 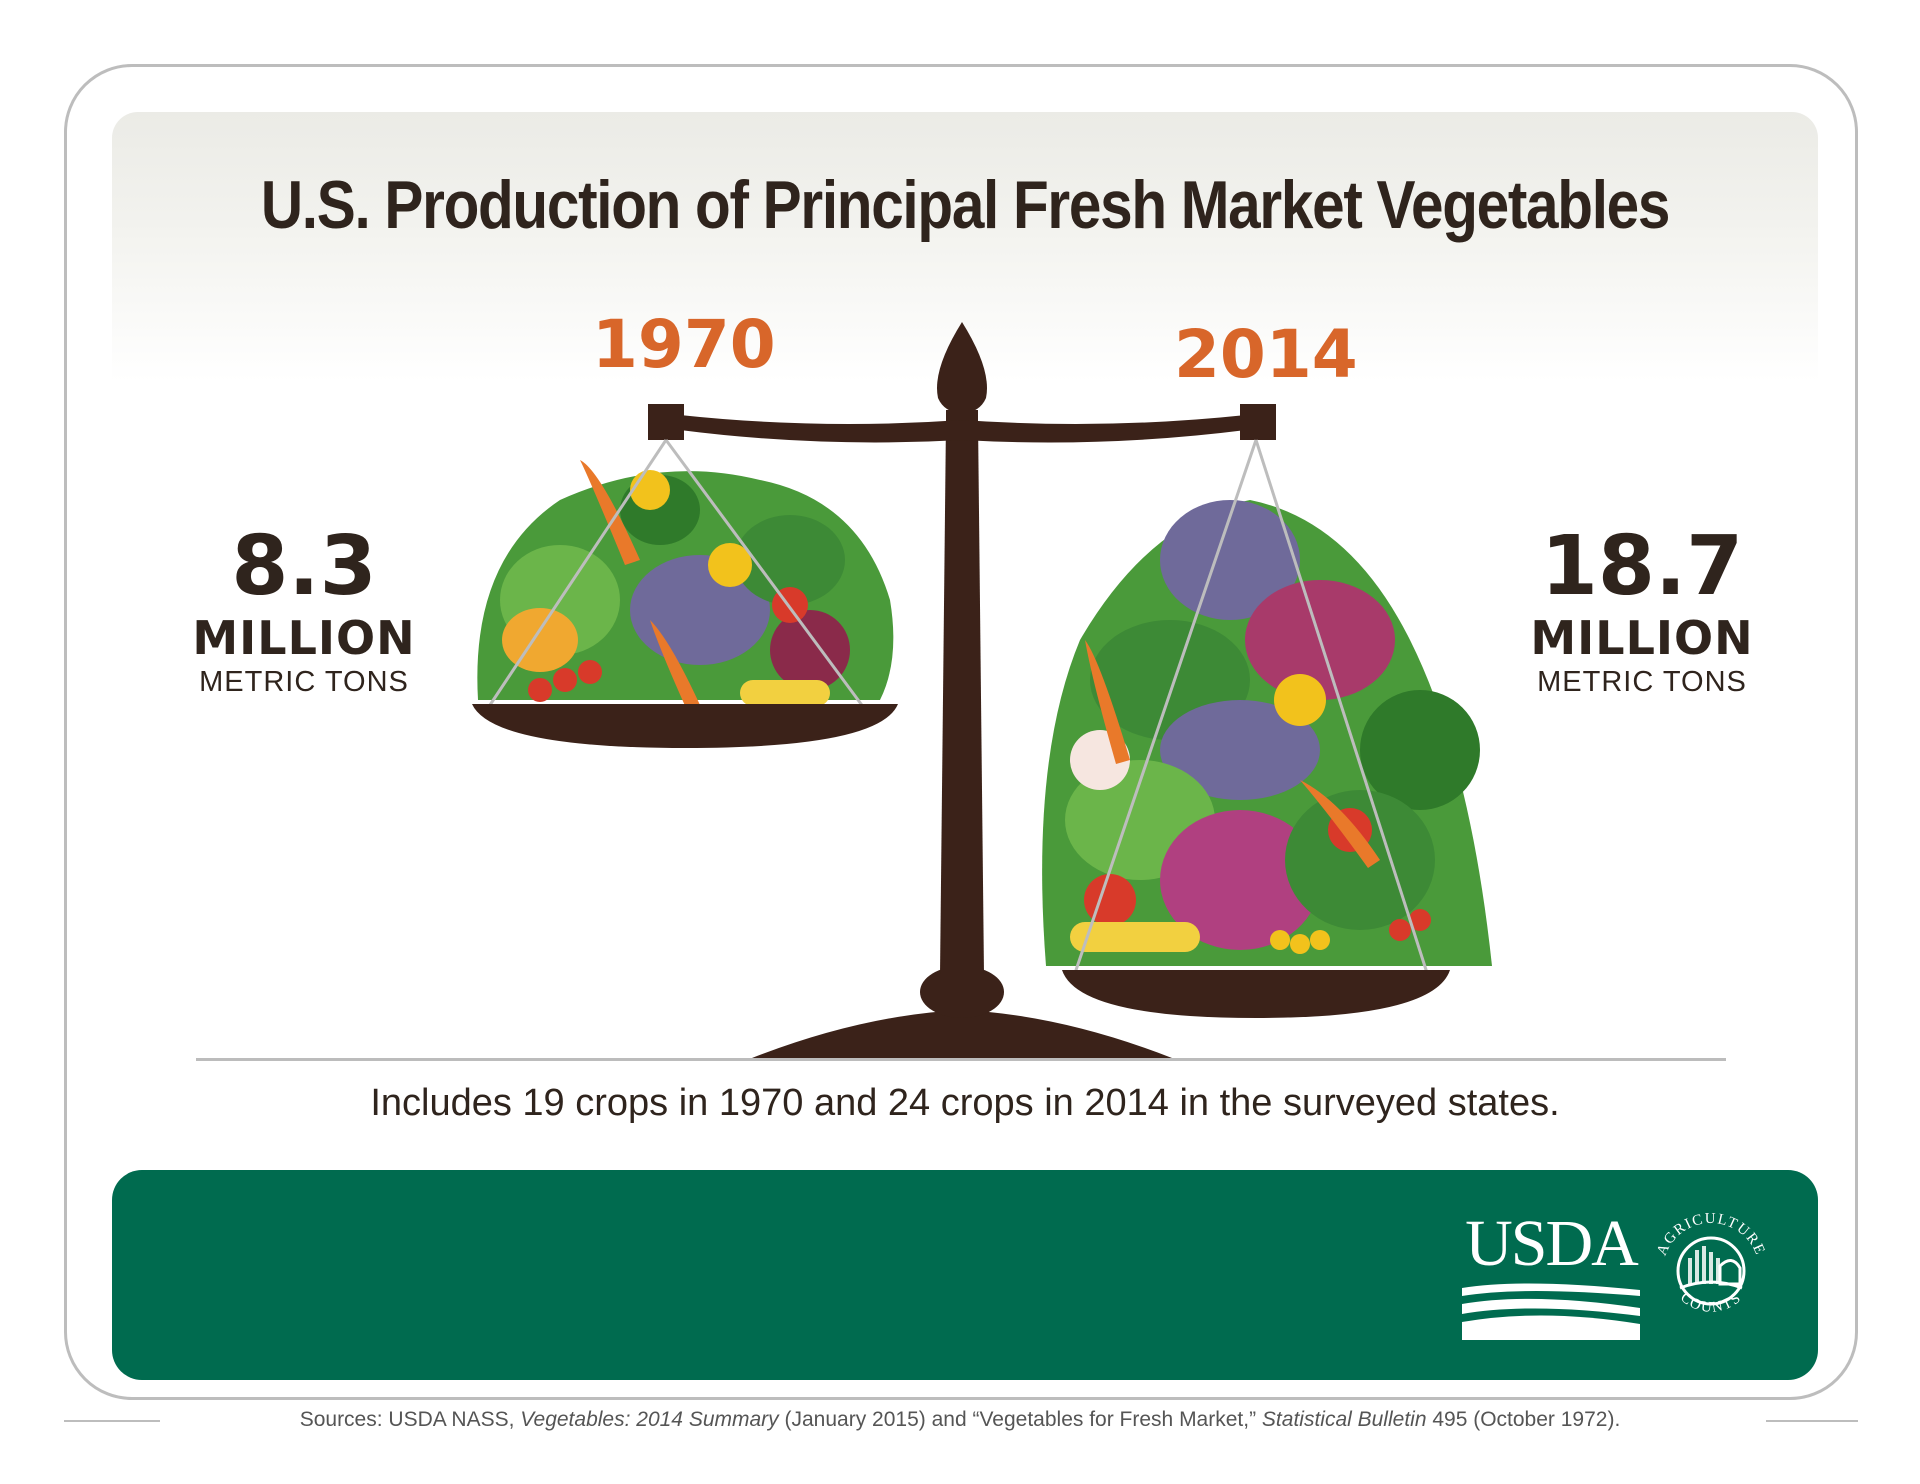 What do you see at coordinates (963, 429) in the screenshot?
I see `scale-beam` at bounding box center [963, 429].